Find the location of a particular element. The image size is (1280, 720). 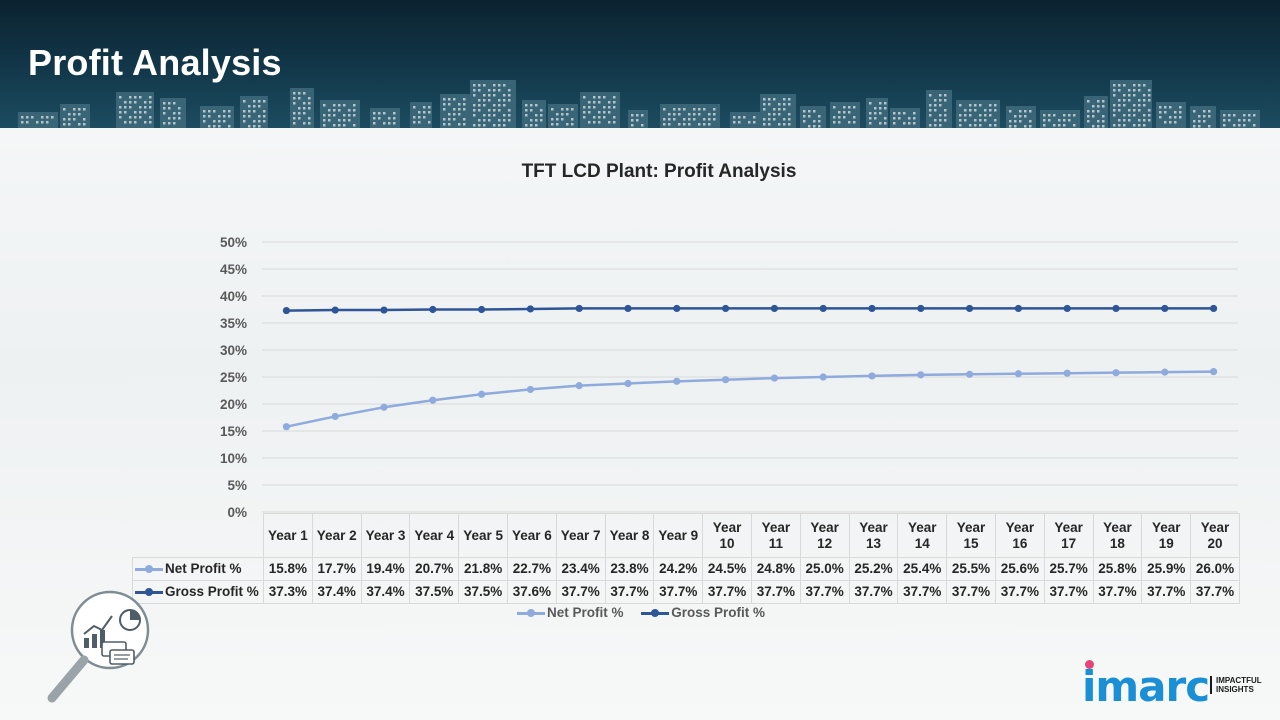

table-category-header: Year 5 is located at coordinates (483, 535).